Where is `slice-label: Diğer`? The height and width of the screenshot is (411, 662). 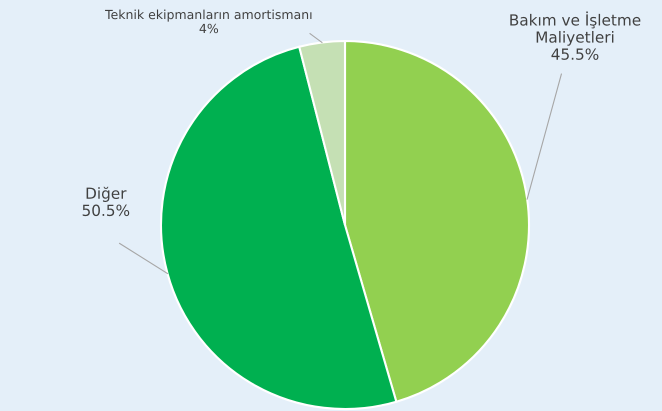
slice-label: Diğer is located at coordinates (106, 194).